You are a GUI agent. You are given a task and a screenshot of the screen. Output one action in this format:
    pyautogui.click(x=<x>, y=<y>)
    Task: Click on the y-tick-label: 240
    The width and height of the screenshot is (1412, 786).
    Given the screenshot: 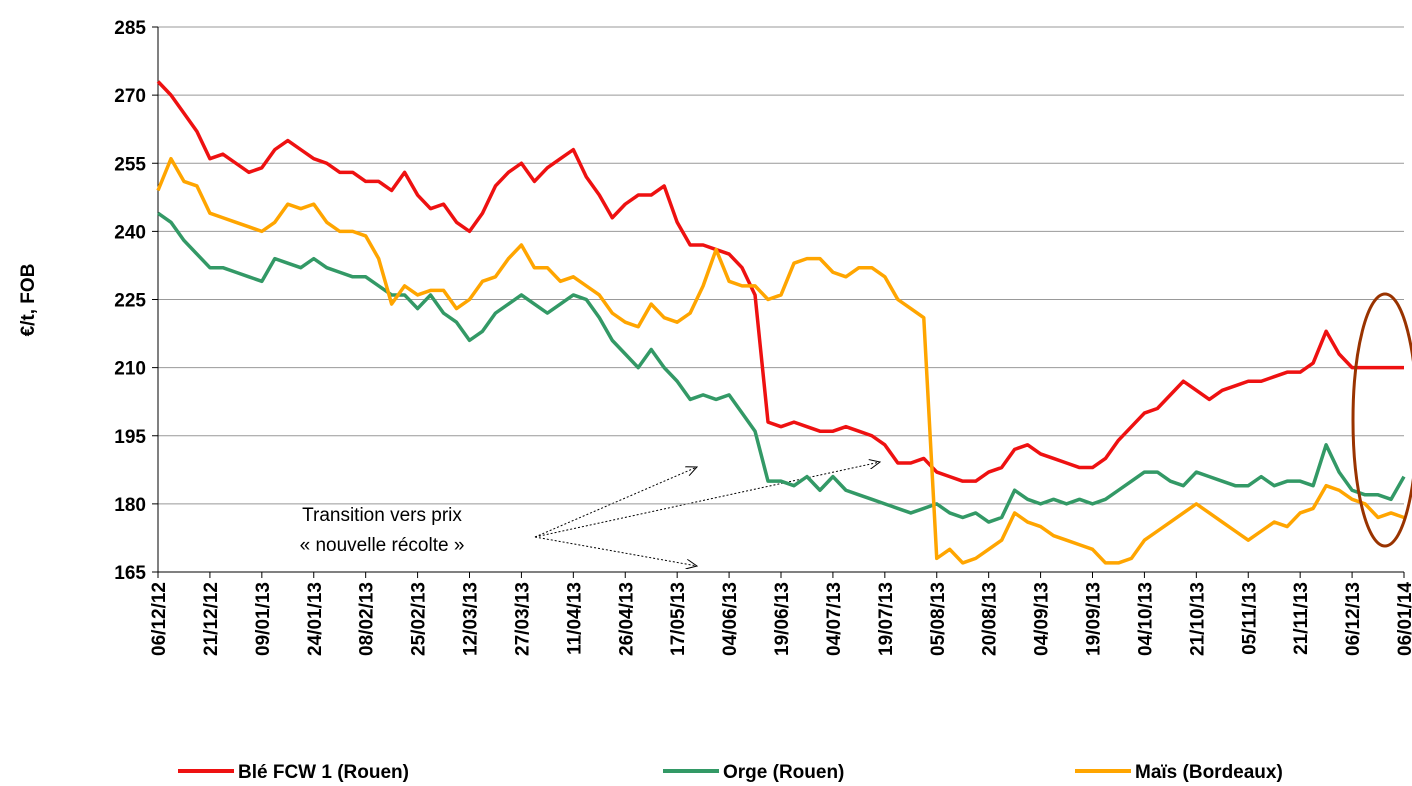 What is the action you would take?
    pyautogui.click(x=130, y=232)
    